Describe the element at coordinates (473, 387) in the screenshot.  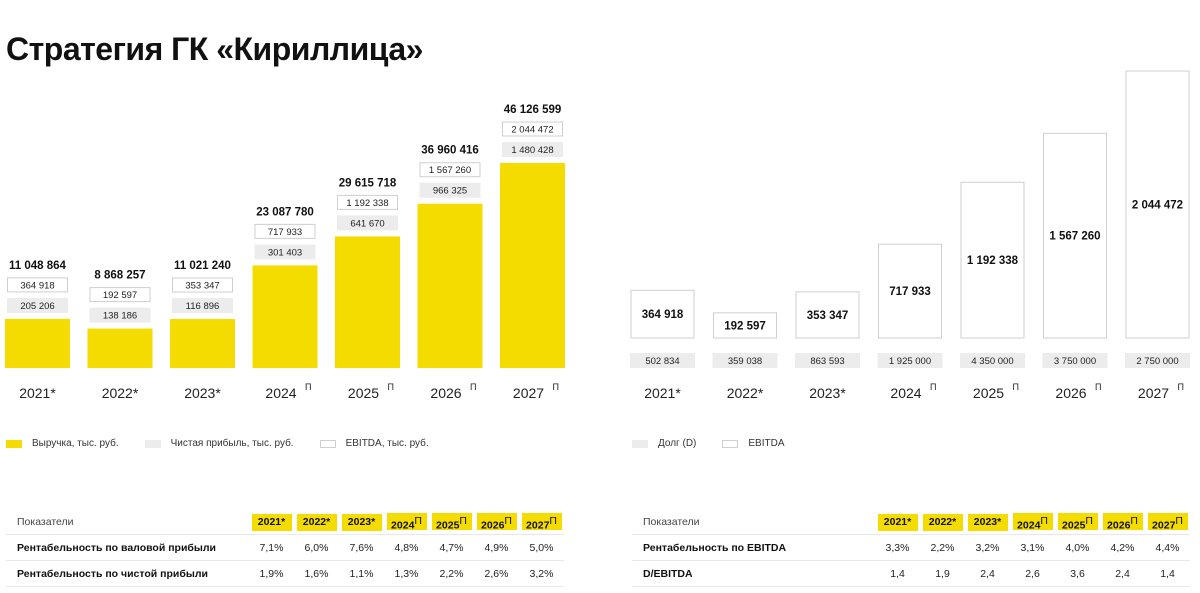
I see `tick-sup-5: П` at that location.